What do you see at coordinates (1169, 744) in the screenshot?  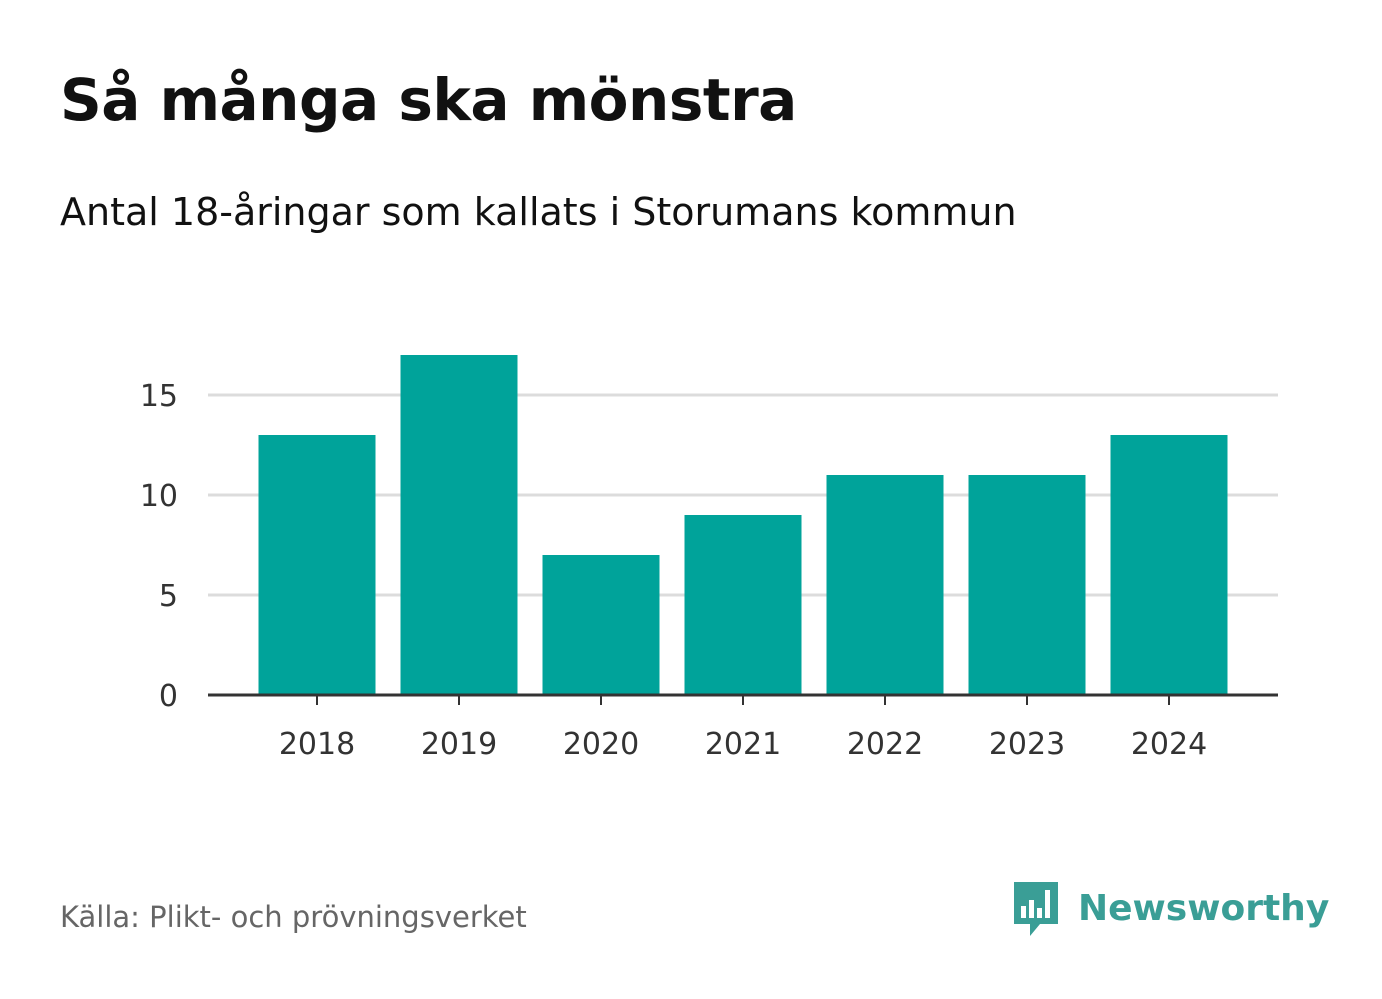 I see `x-tick-label-2024: 2024` at bounding box center [1169, 744].